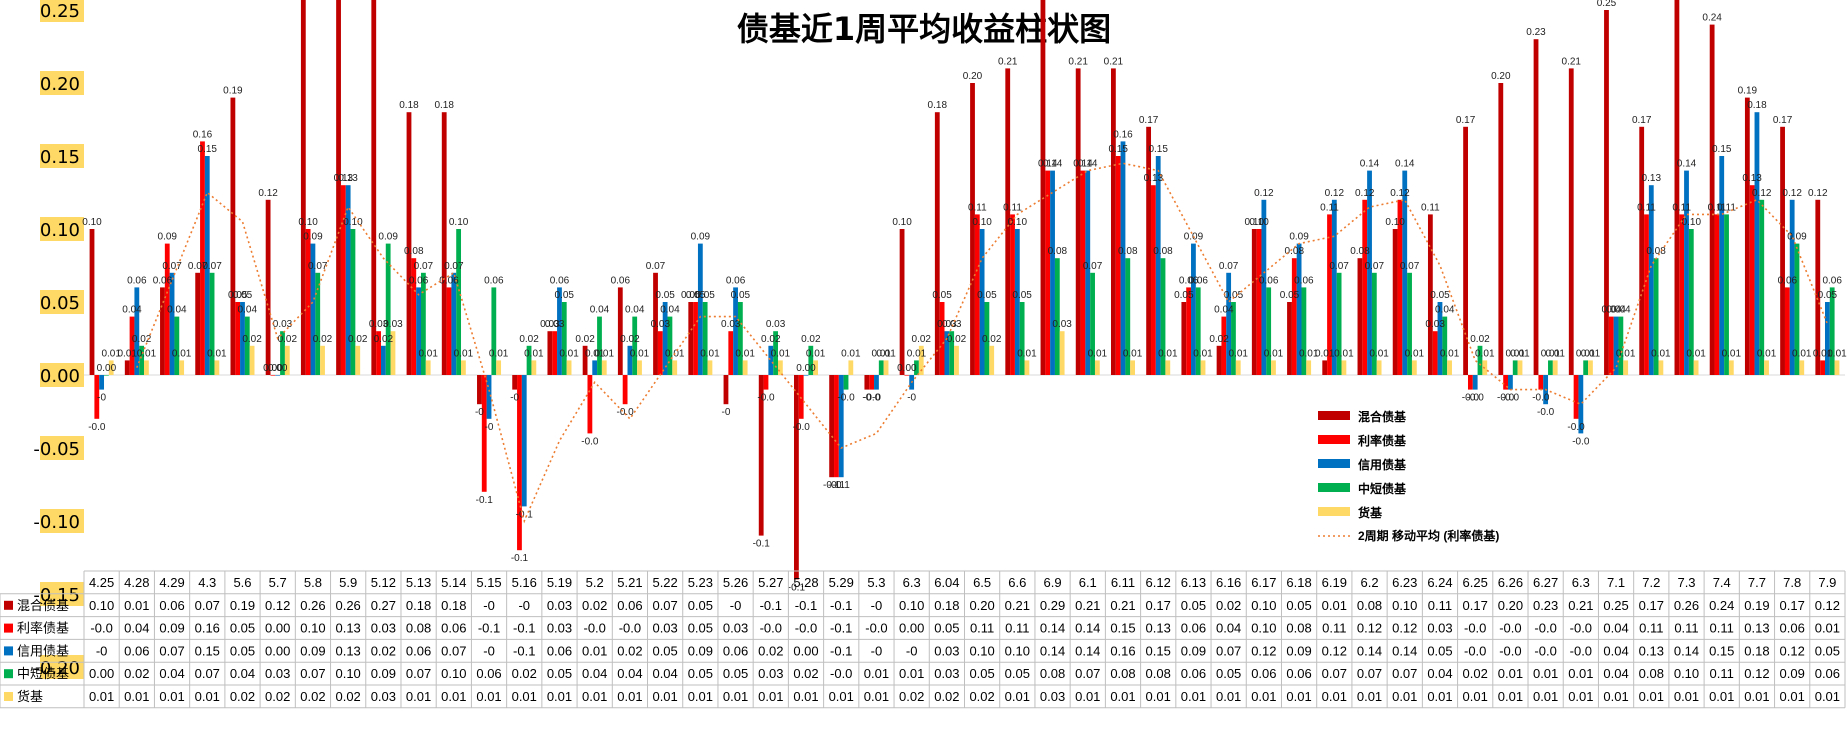  Describe the element at coordinates (101, 673) in the screenshot. I see `table-cell: 0.00` at that location.